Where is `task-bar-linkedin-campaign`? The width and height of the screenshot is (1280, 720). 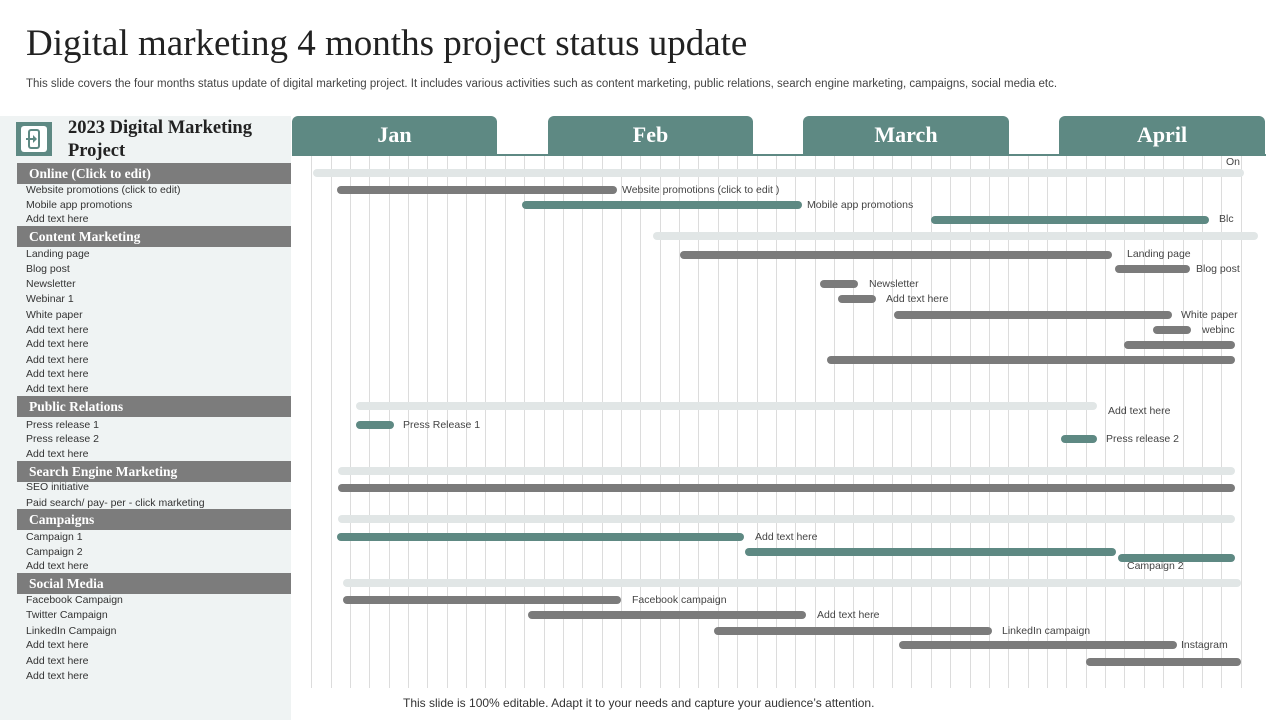
task-bar-linkedin-campaign is located at coordinates (853, 631).